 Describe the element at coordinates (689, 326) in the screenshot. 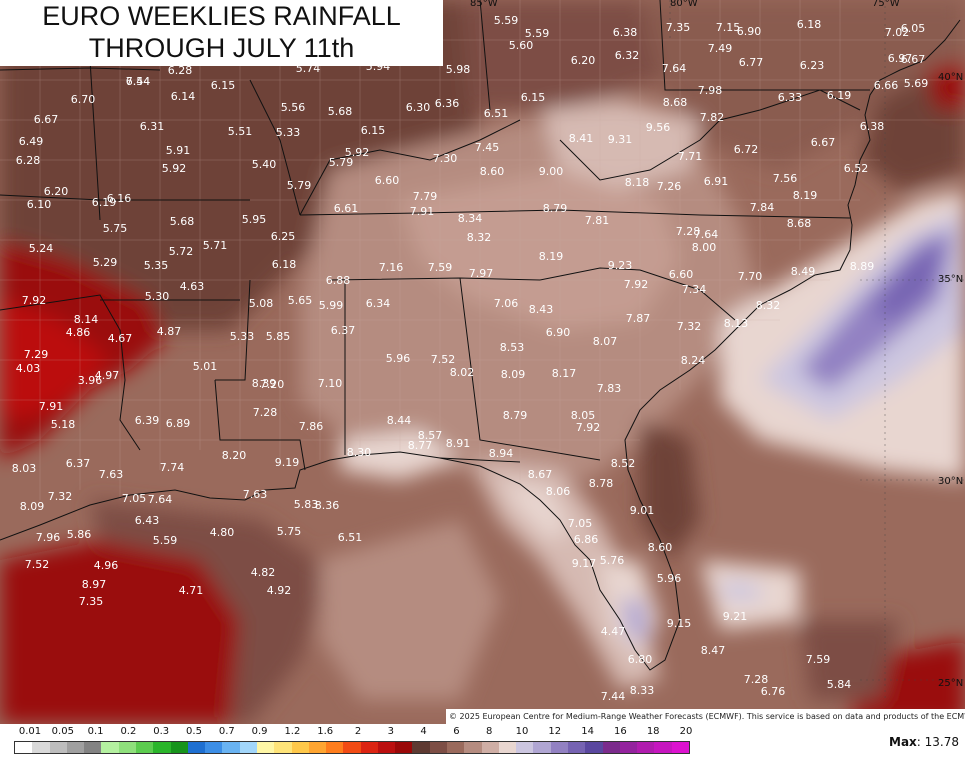

I see `rainfall-value-label: 7.32` at that location.